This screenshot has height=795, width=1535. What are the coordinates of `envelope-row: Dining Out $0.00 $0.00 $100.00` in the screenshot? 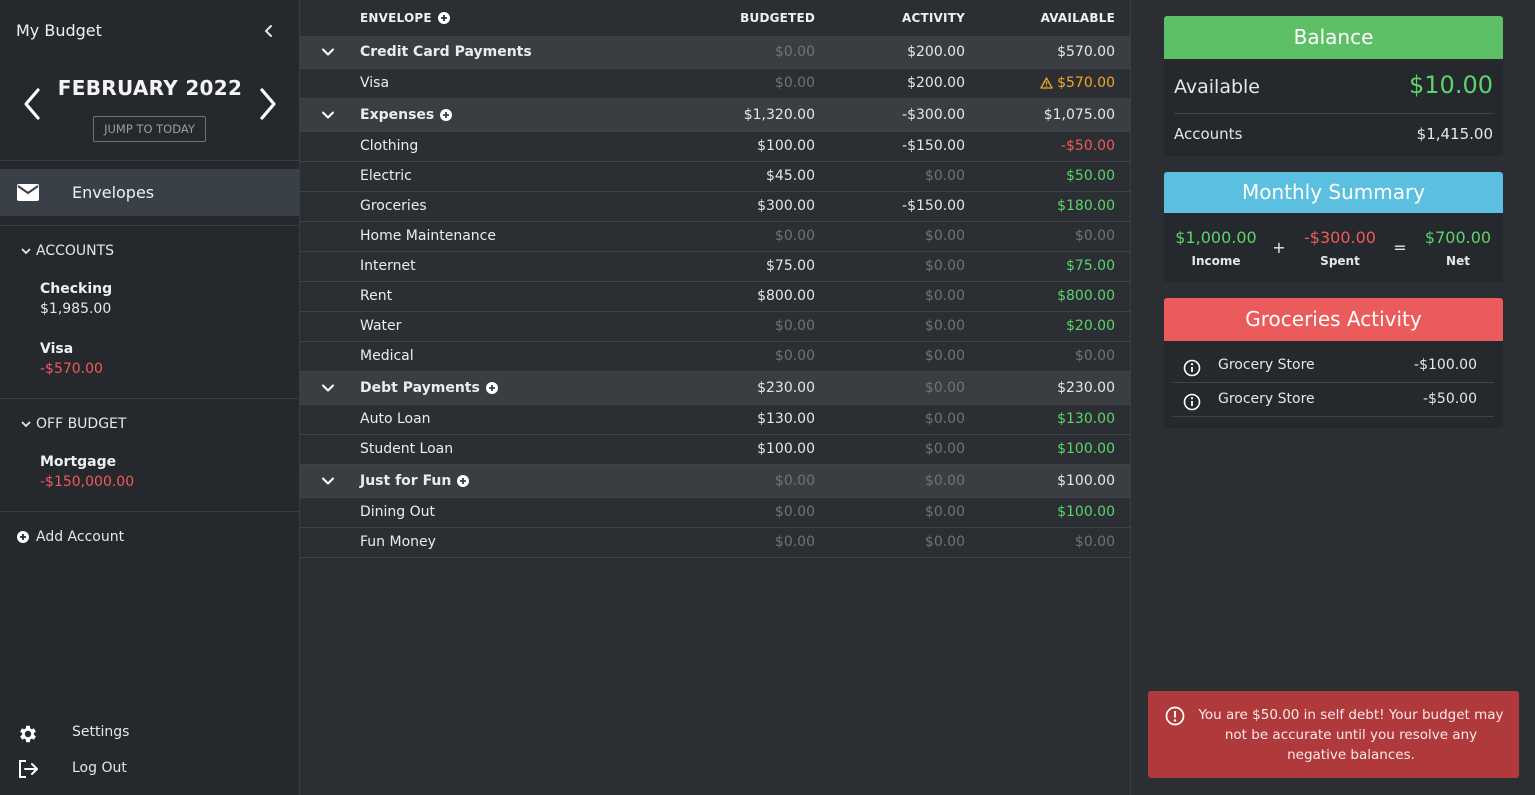 It's located at (715, 513).